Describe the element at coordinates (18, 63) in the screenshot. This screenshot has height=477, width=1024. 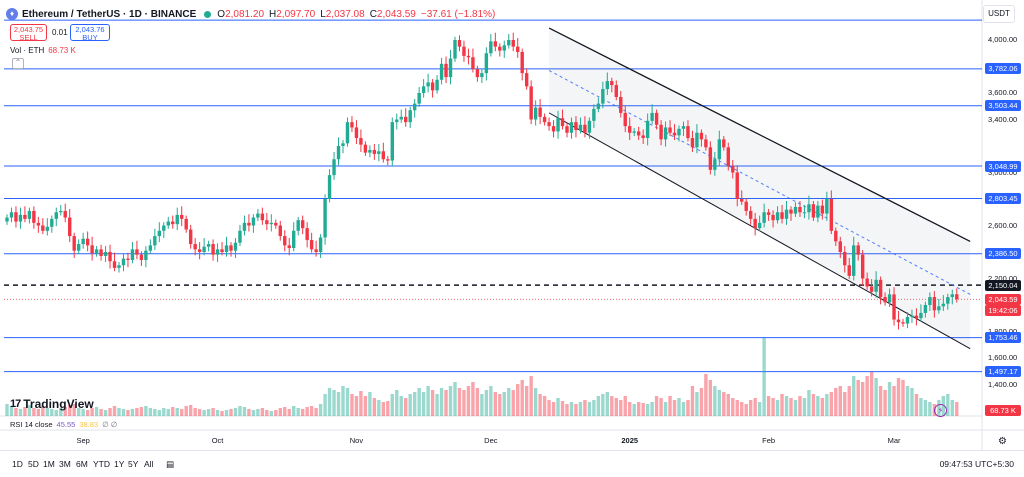
I see `collapse-legend-icon: ⌃` at that location.